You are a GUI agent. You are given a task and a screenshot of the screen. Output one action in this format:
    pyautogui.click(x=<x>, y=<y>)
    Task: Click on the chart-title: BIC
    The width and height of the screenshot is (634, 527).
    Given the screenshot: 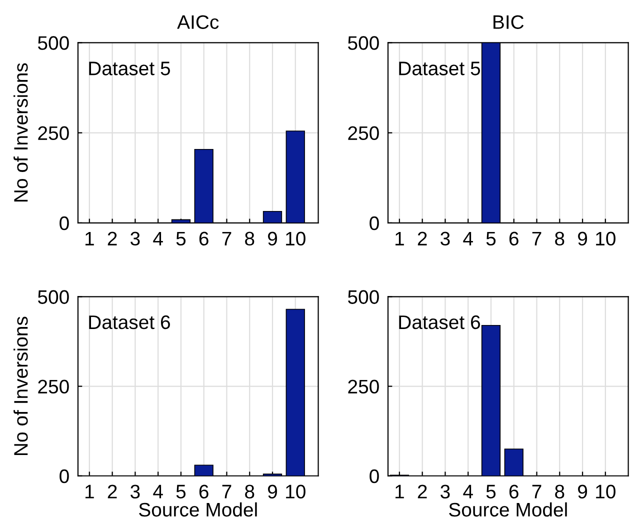 What is the action you would take?
    pyautogui.click(x=509, y=22)
    